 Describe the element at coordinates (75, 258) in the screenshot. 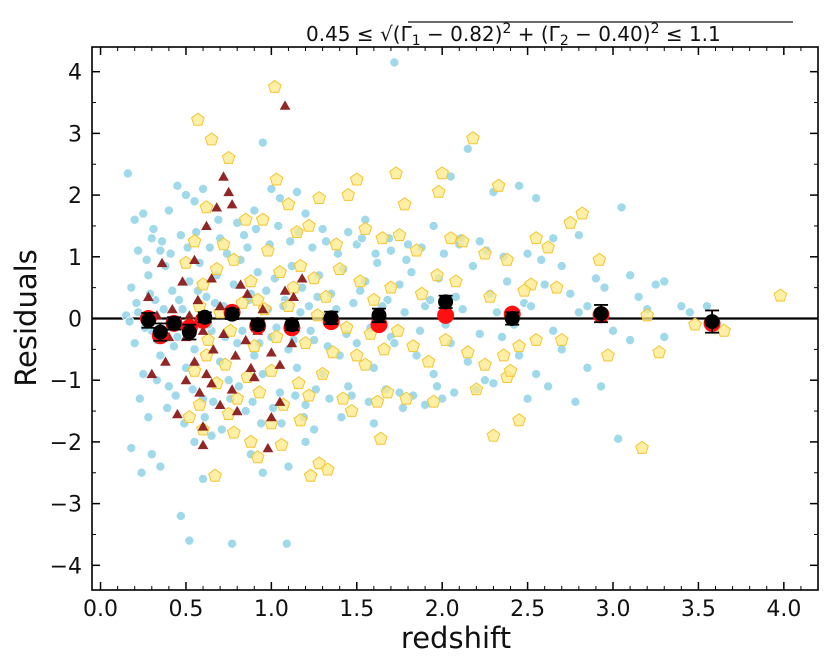

I see `y-tick-label: 1` at that location.